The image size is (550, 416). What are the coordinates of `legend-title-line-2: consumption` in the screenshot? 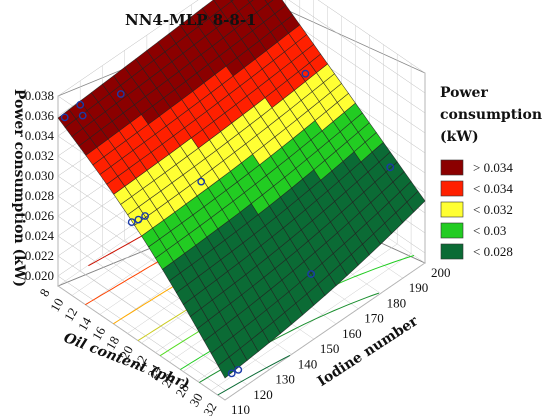 It's located at (491, 115).